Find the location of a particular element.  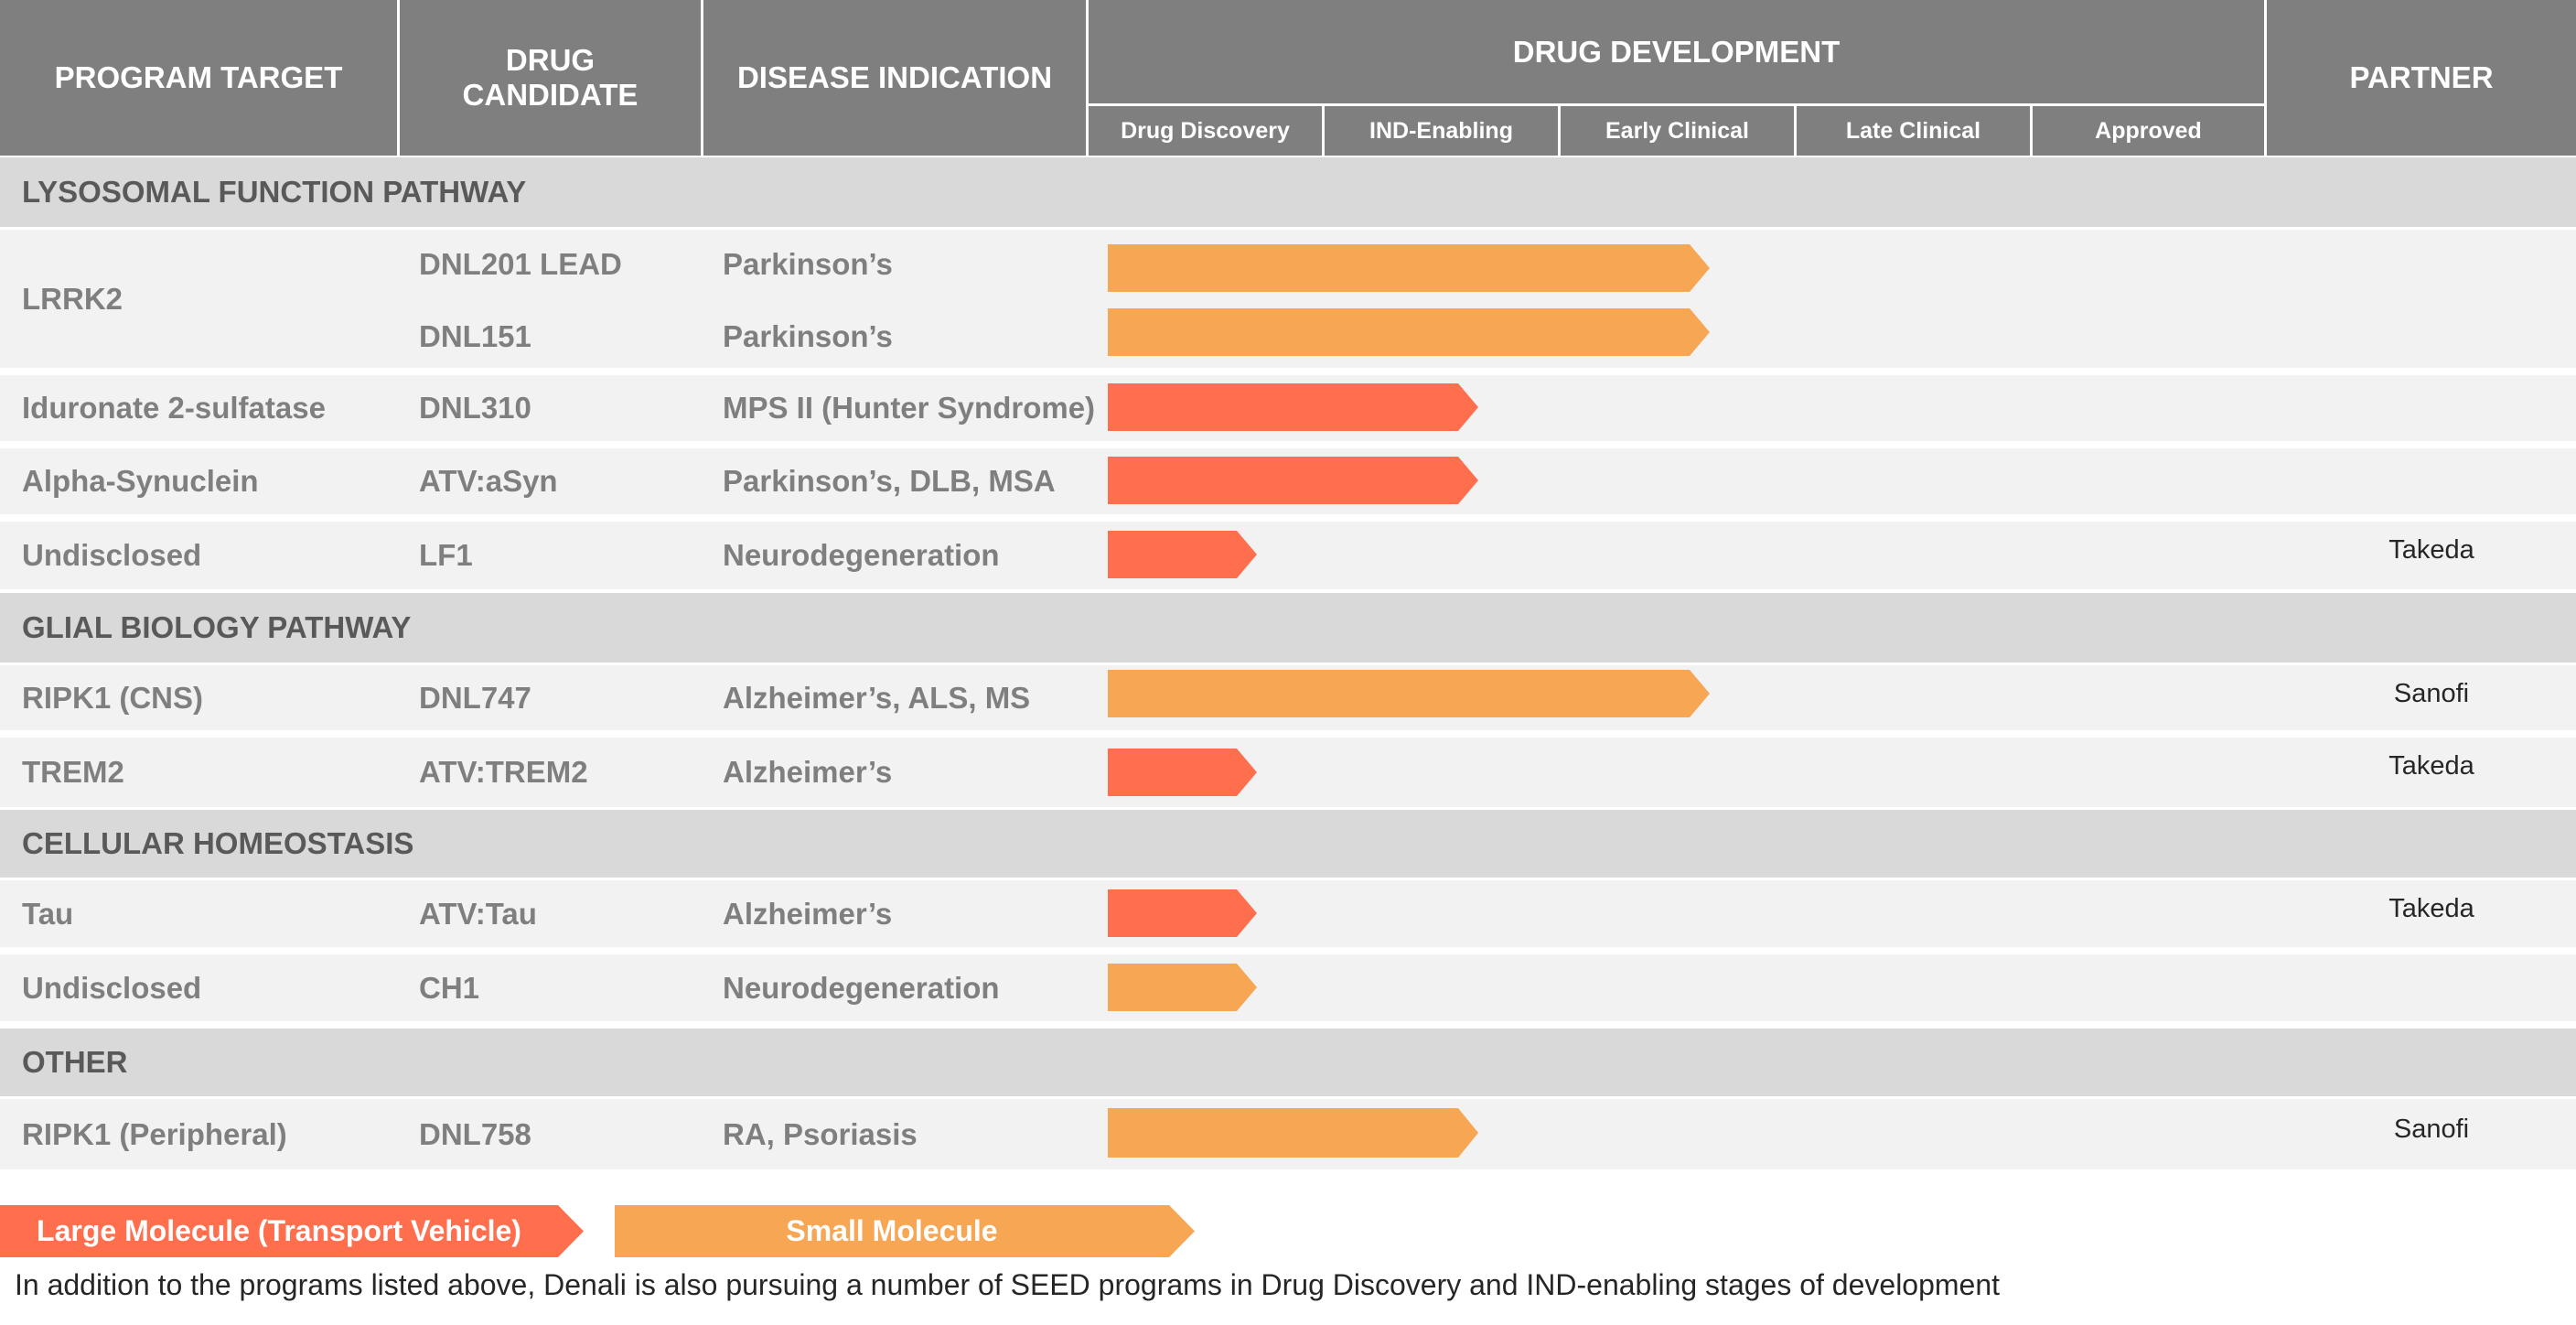

stage-label: IND-Enabling is located at coordinates (1441, 130).